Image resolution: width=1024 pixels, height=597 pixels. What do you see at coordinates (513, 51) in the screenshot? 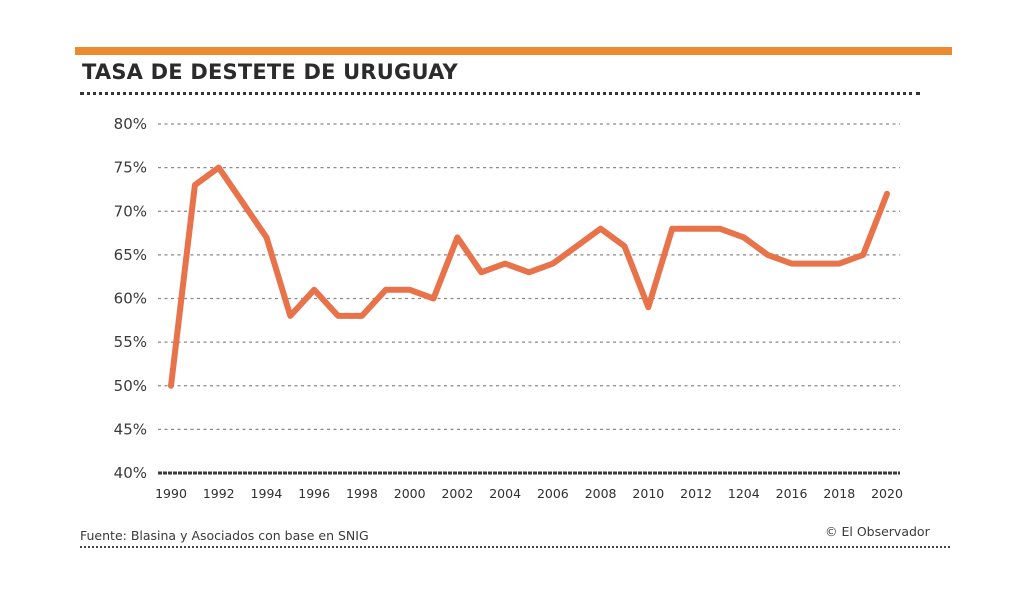
I see `header-accent-bar` at bounding box center [513, 51].